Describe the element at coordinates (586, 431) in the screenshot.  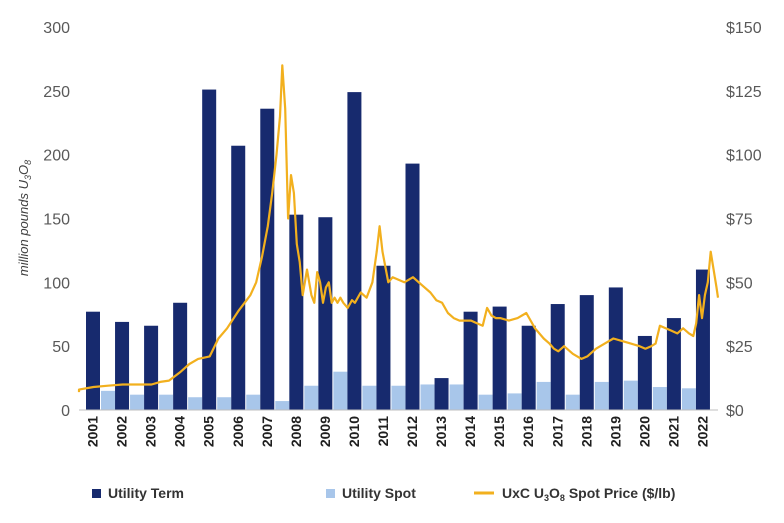
I see `x-tick-label: 2018` at that location.